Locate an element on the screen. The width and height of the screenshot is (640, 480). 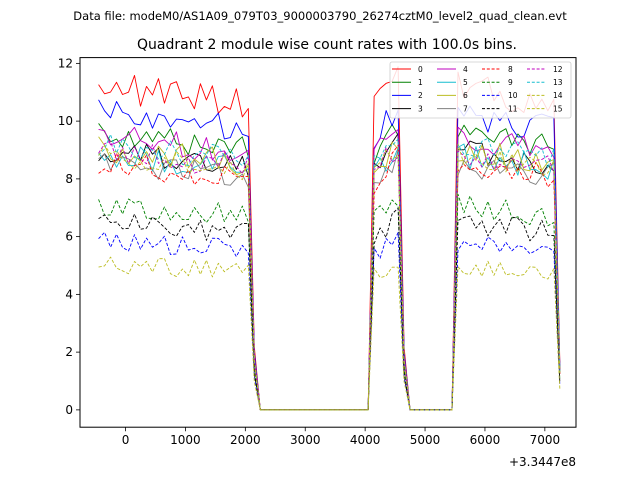
legend-label-1: 1 is located at coordinates (420, 82).